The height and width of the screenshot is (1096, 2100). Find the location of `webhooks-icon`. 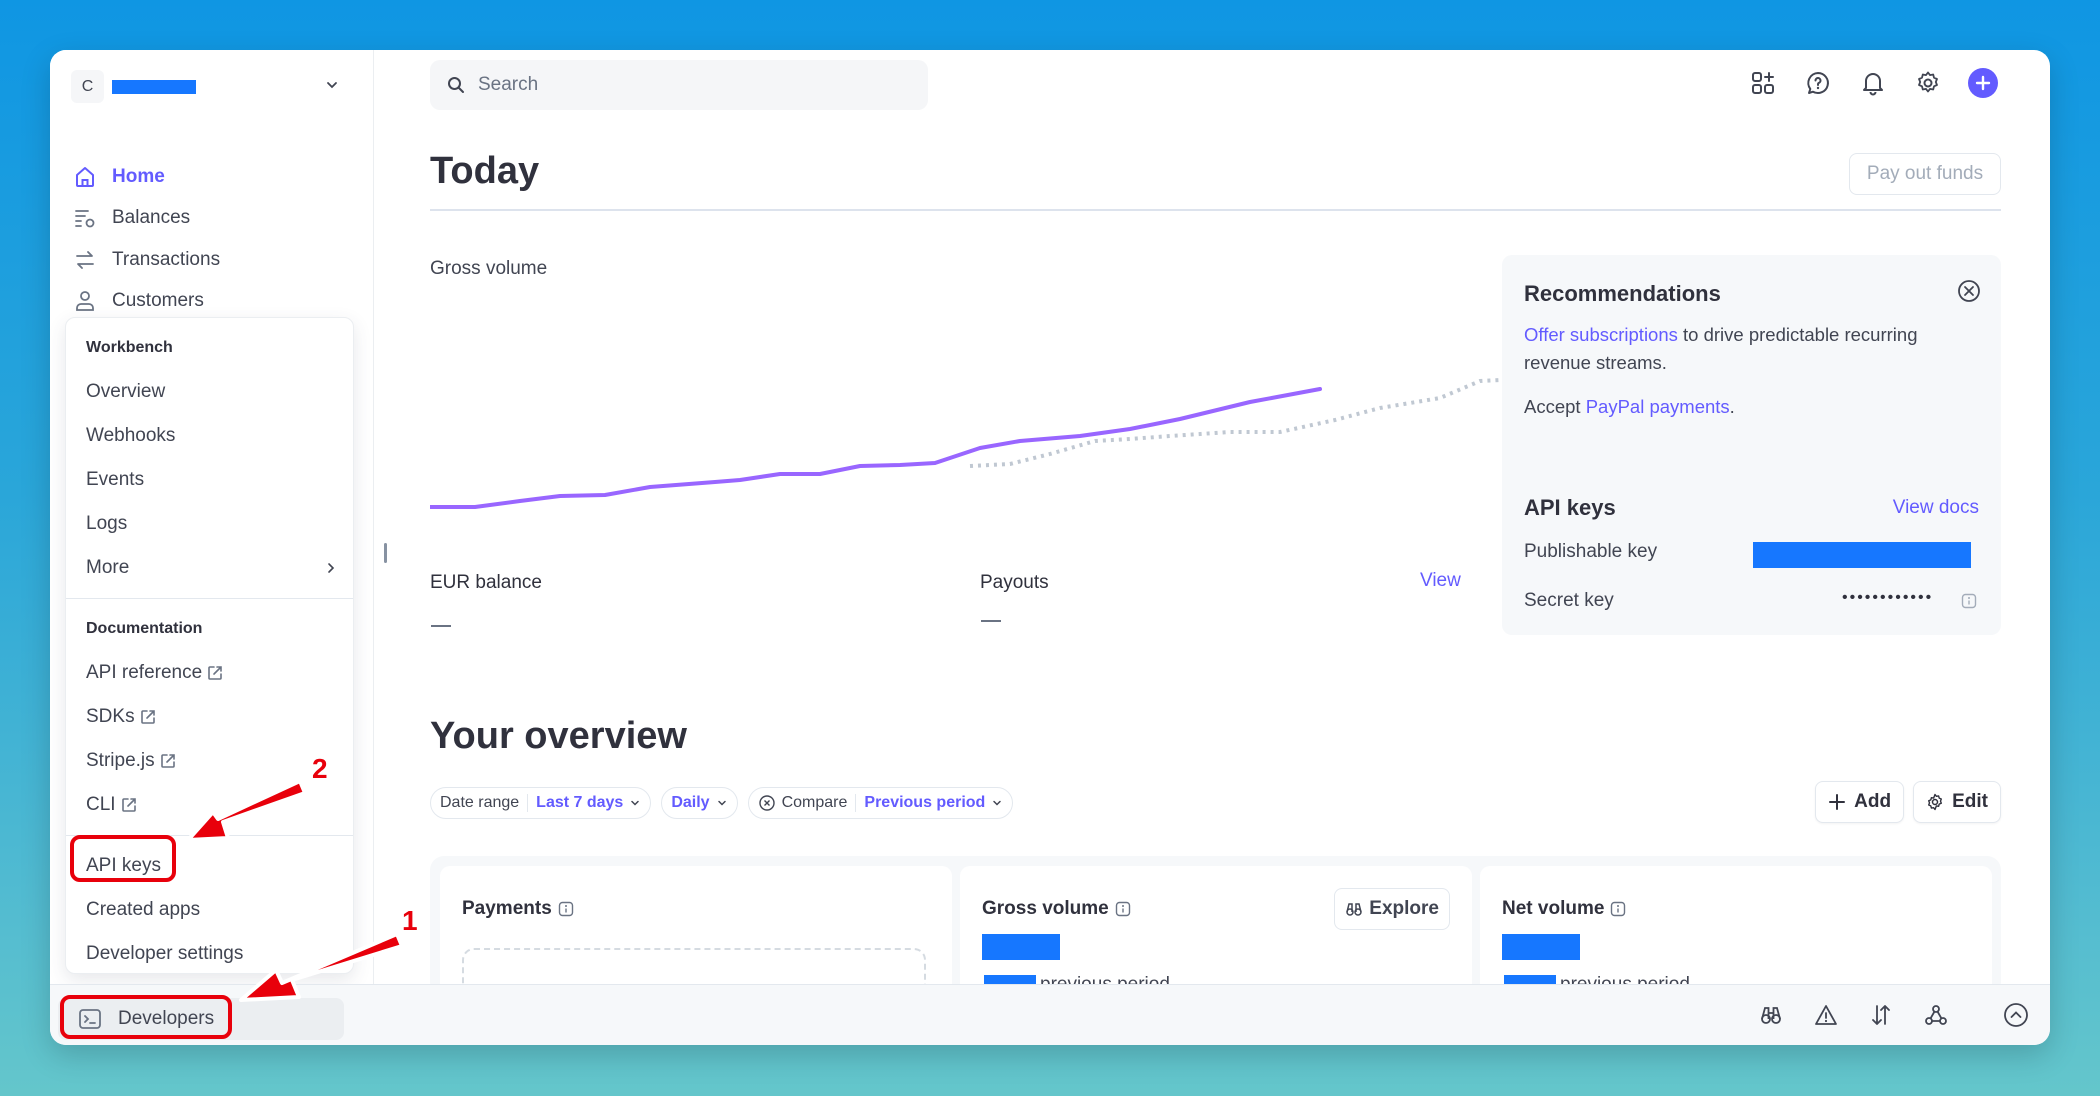

webhooks-icon is located at coordinates (1936, 1015).